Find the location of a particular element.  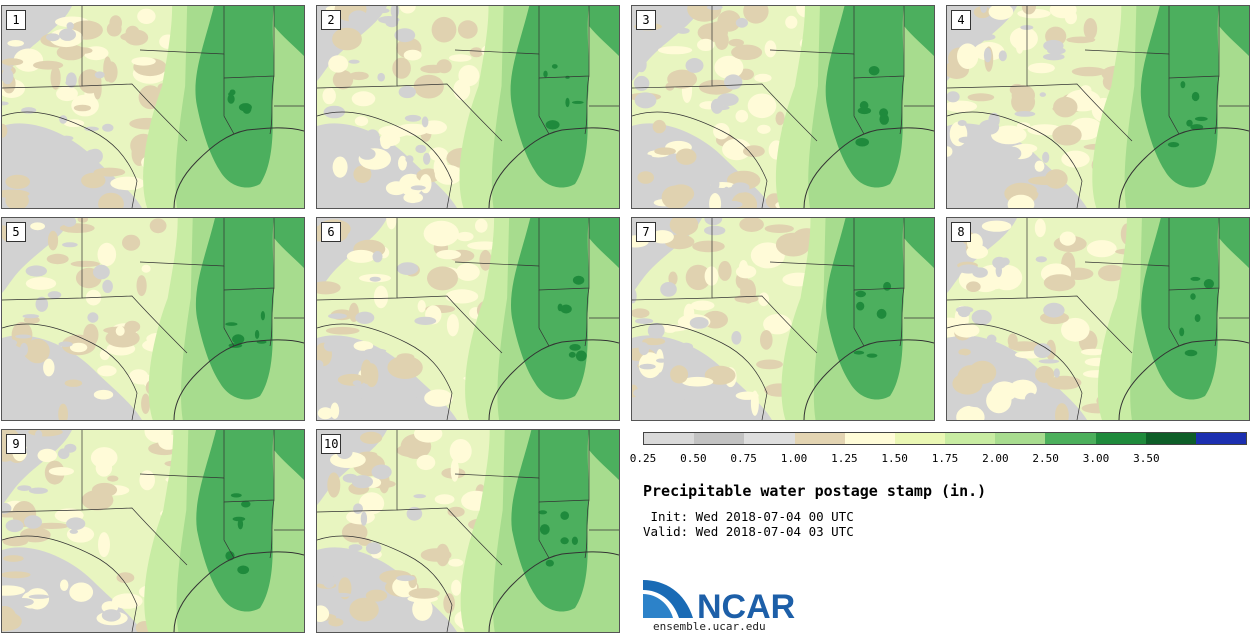

color-legend-bar is located at coordinates (945, 438).